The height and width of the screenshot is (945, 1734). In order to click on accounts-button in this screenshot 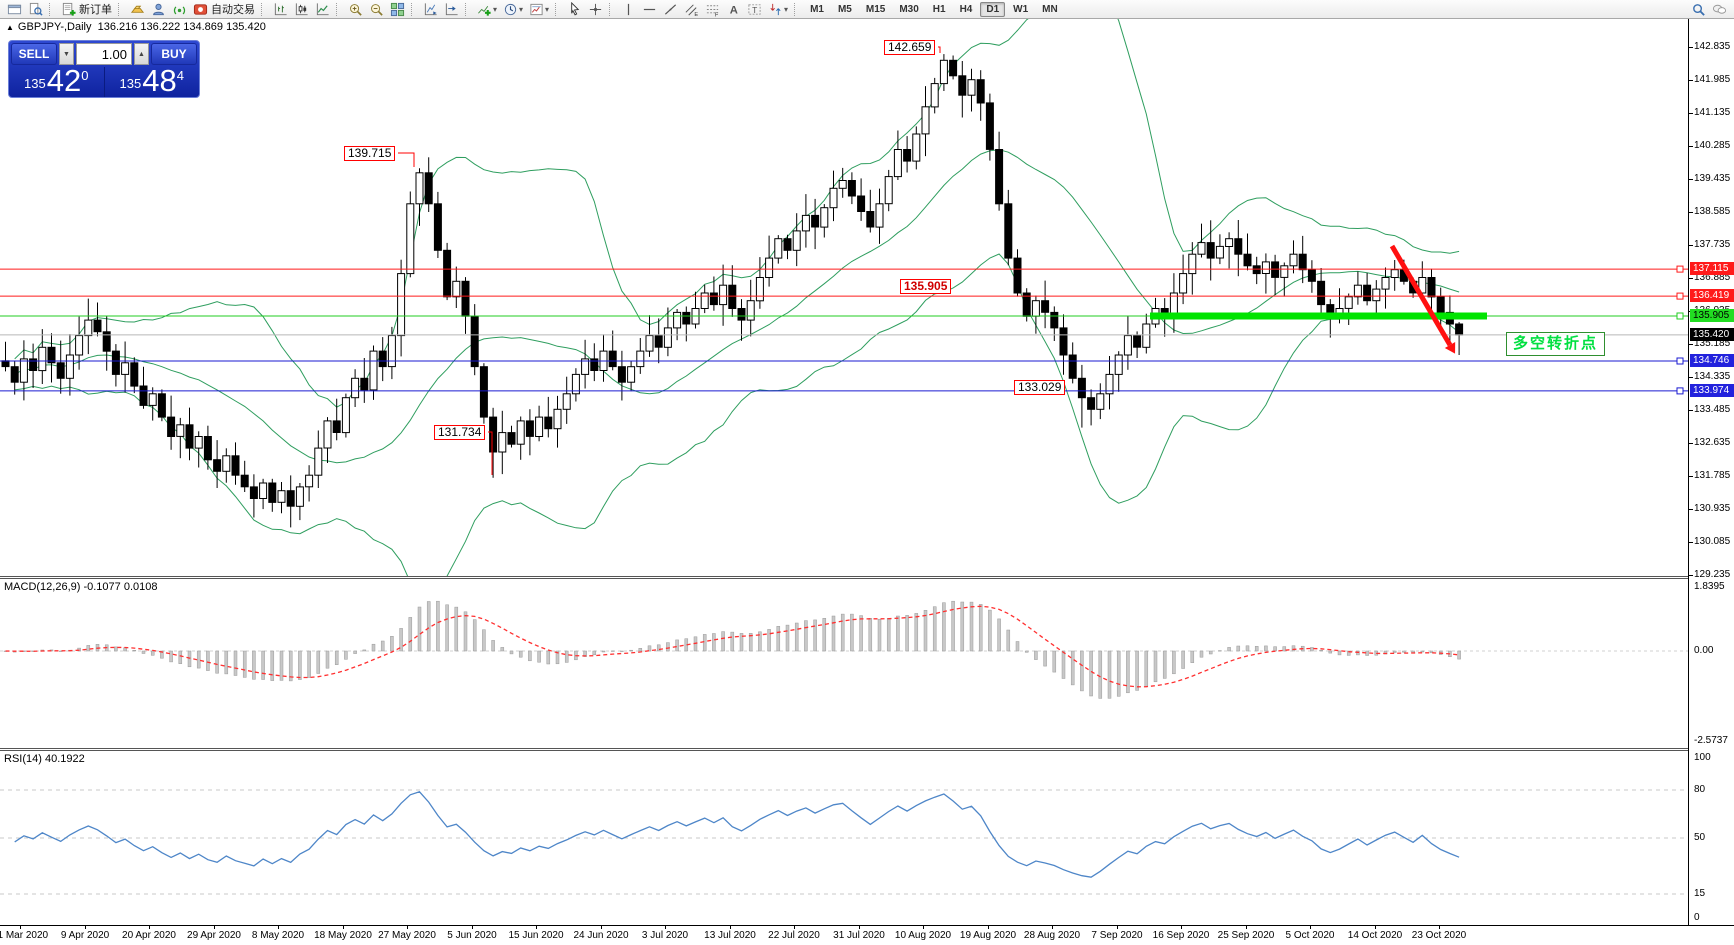, I will do `click(158, 9)`.